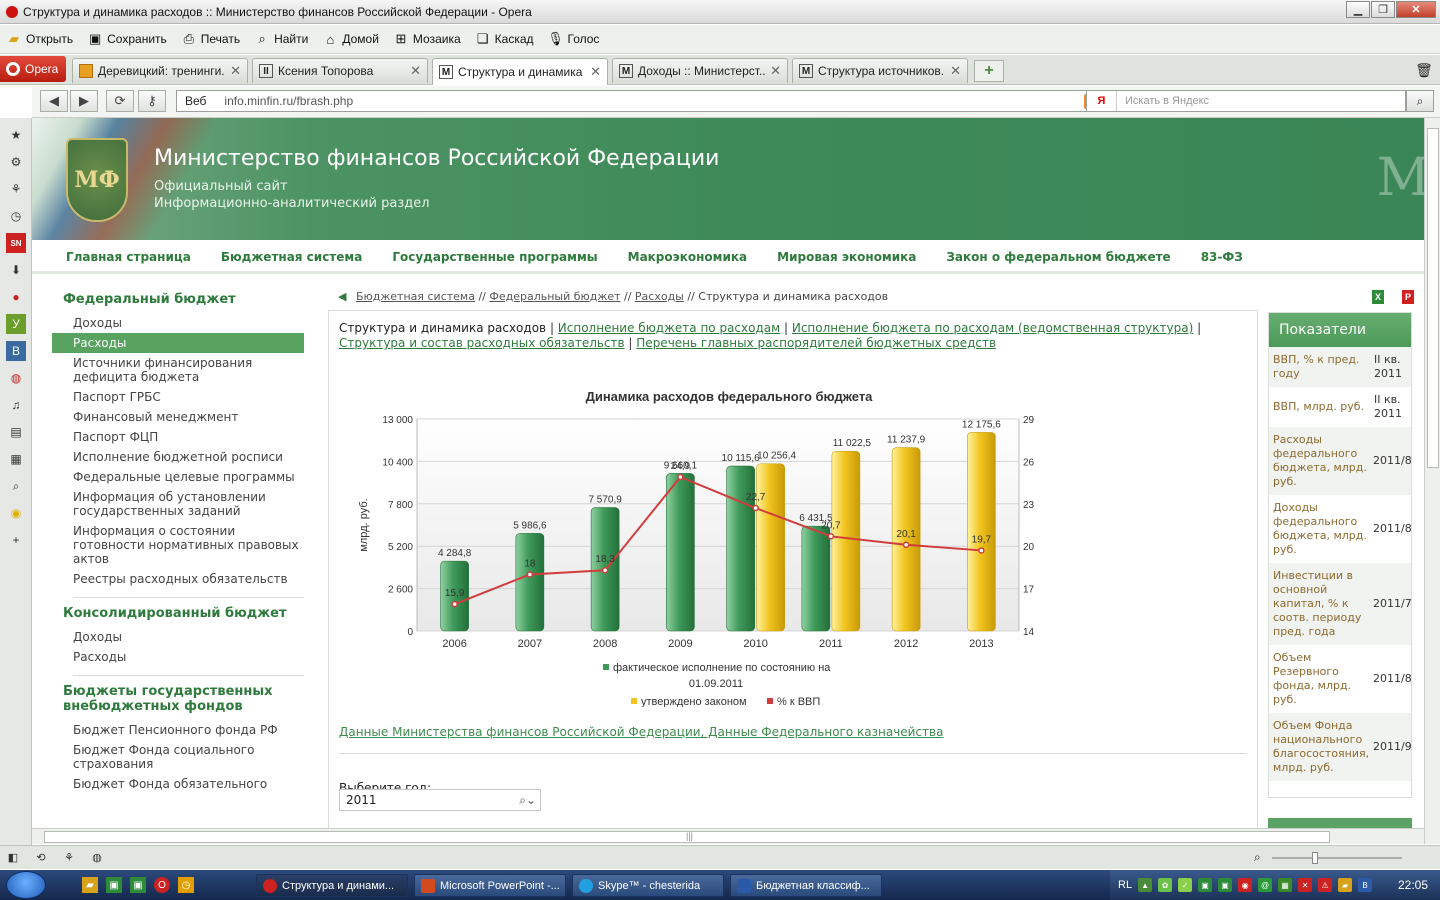 The width and height of the screenshot is (1440, 900). I want to click on opera-menu-button: Opera, so click(33, 69).